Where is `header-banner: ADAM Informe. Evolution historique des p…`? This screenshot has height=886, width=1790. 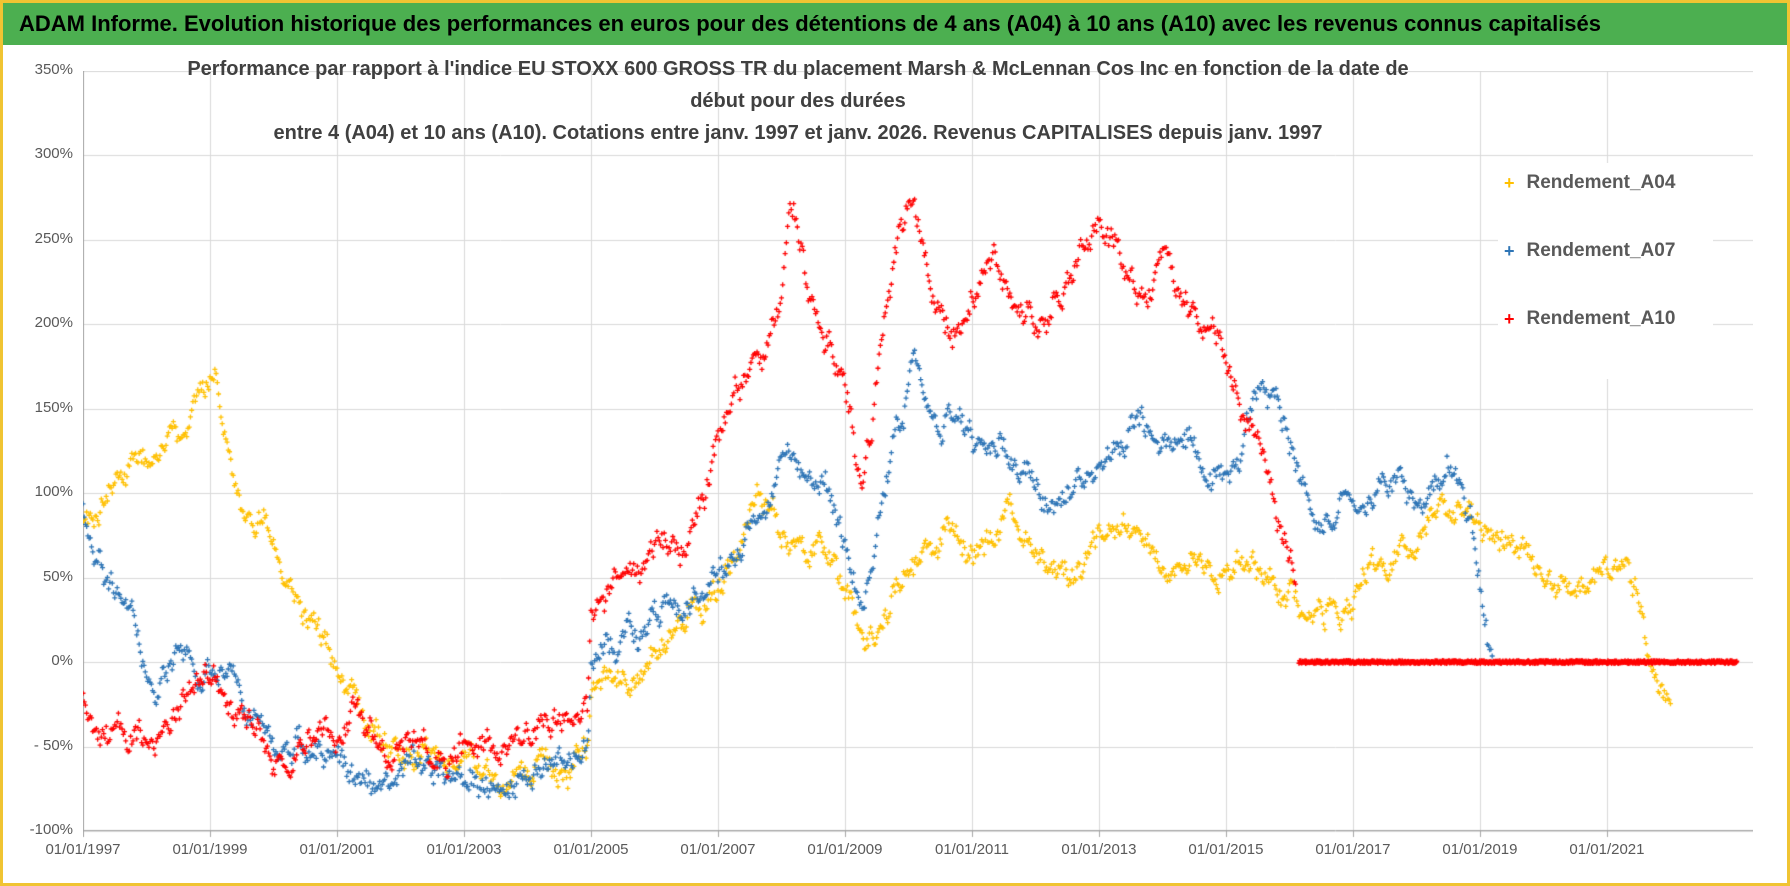
header-banner: ADAM Informe. Evolution historique des p… is located at coordinates (895, 24).